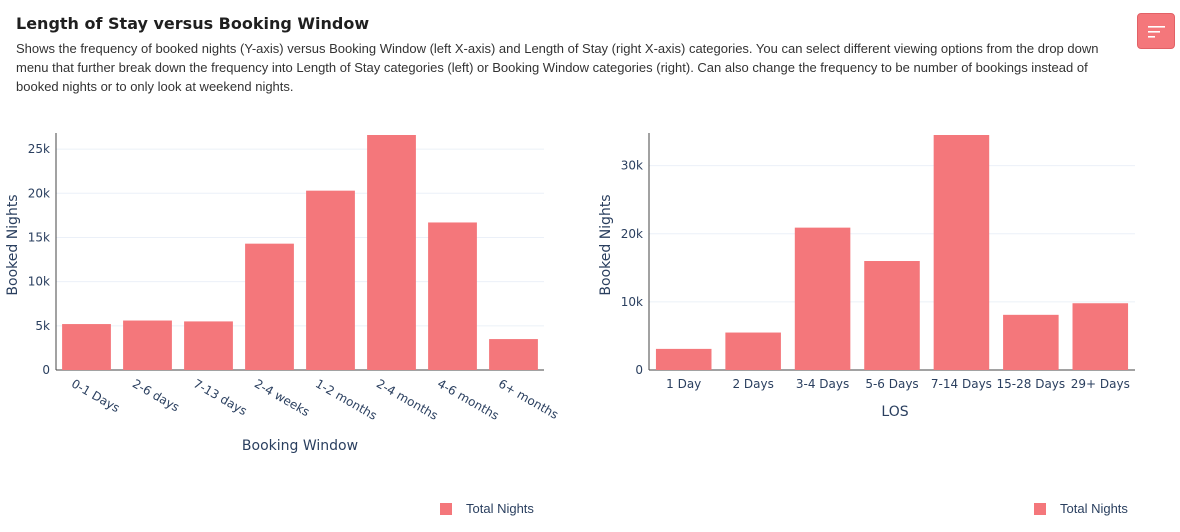 The image size is (1180, 532). What do you see at coordinates (452, 296) in the screenshot?
I see `bar-4-6-months` at bounding box center [452, 296].